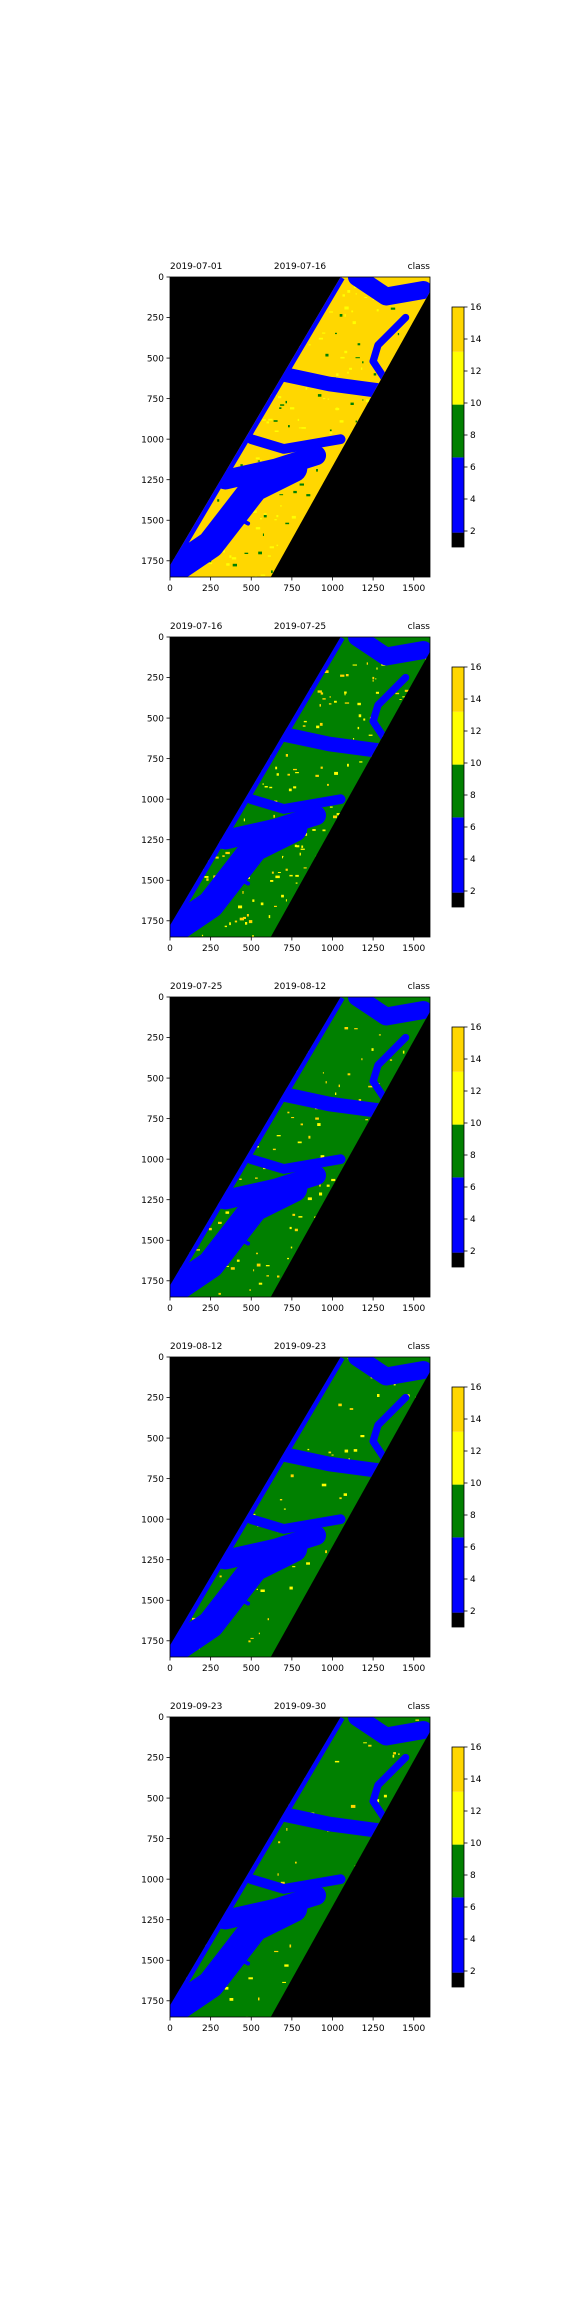 This screenshot has height=2304, width=576. I want to click on panel-title-center: 2019-07-25, so click(300, 627).